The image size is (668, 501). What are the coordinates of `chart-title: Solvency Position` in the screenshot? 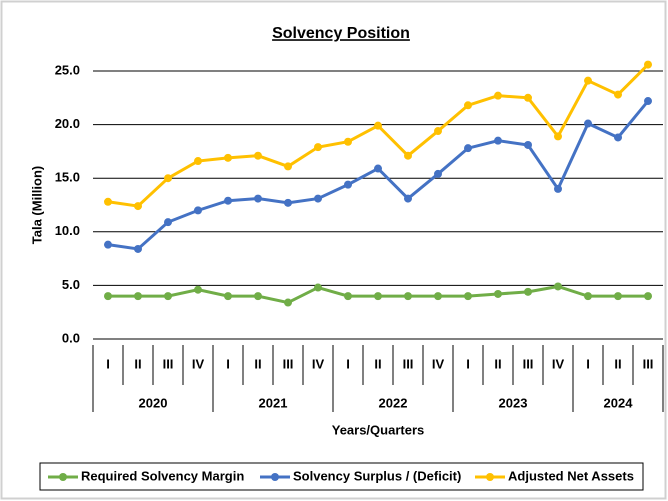 It's located at (341, 33).